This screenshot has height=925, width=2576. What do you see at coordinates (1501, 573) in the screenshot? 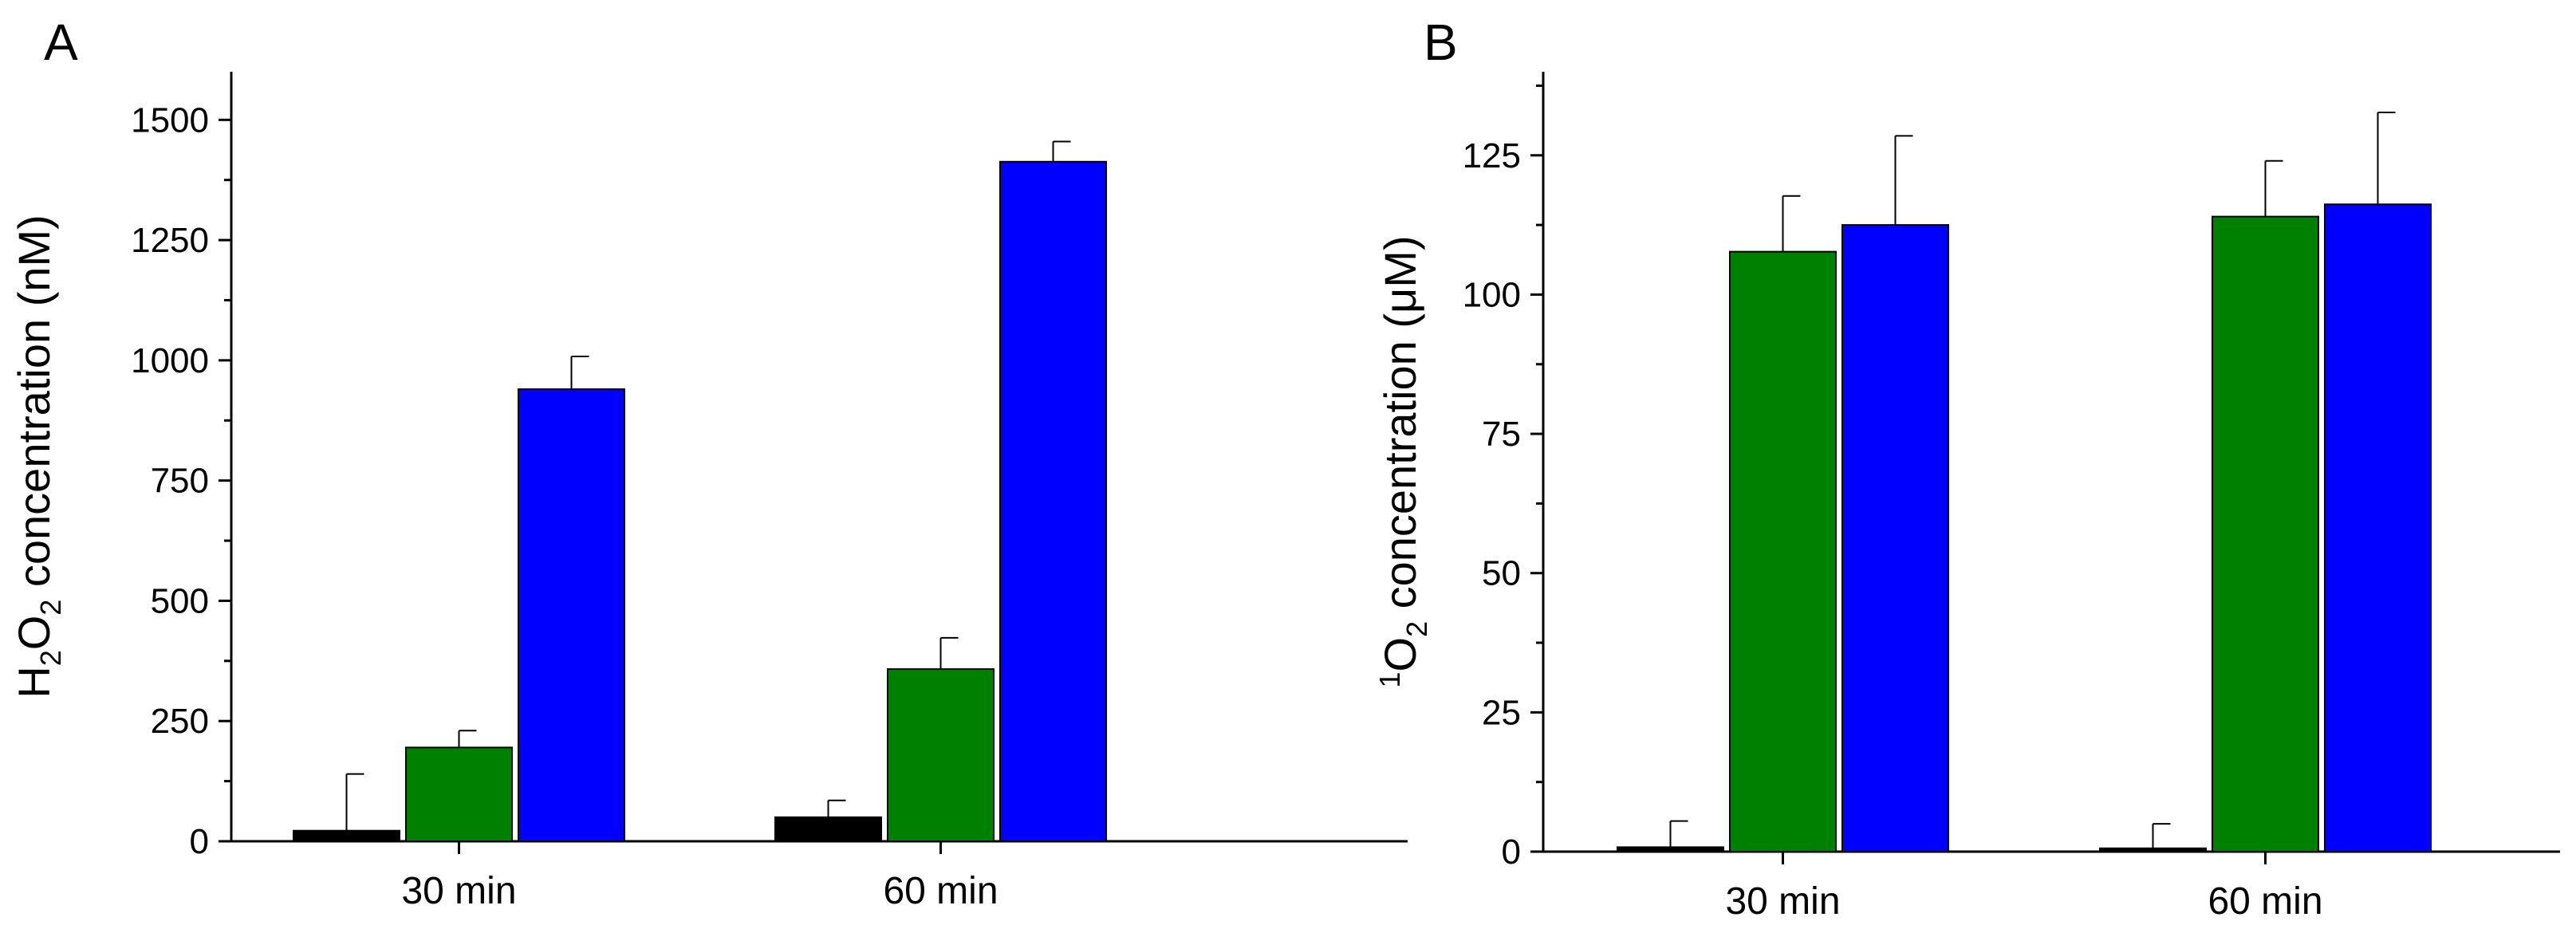
I see `y-tick-label: 50` at bounding box center [1501, 573].